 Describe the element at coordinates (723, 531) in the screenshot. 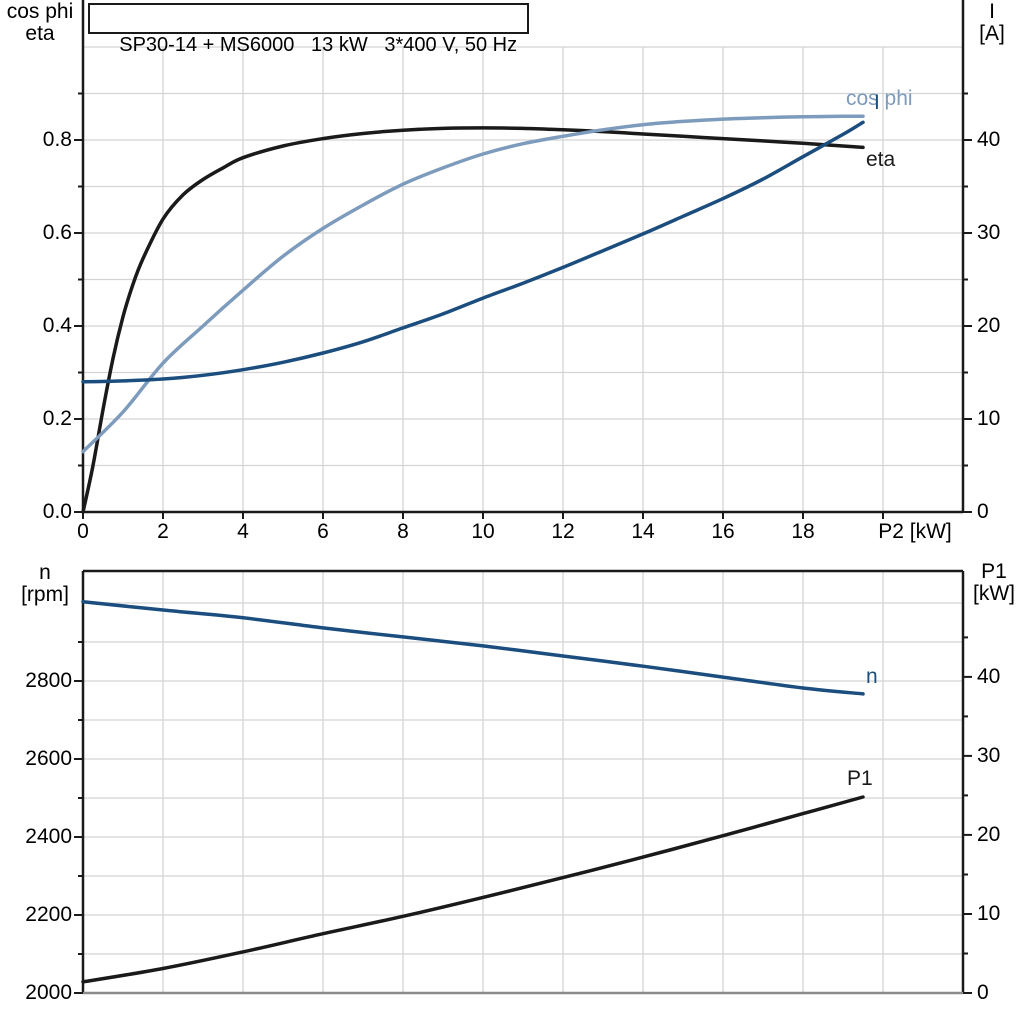

I see `top-x-axis-tick-label: 16` at that location.